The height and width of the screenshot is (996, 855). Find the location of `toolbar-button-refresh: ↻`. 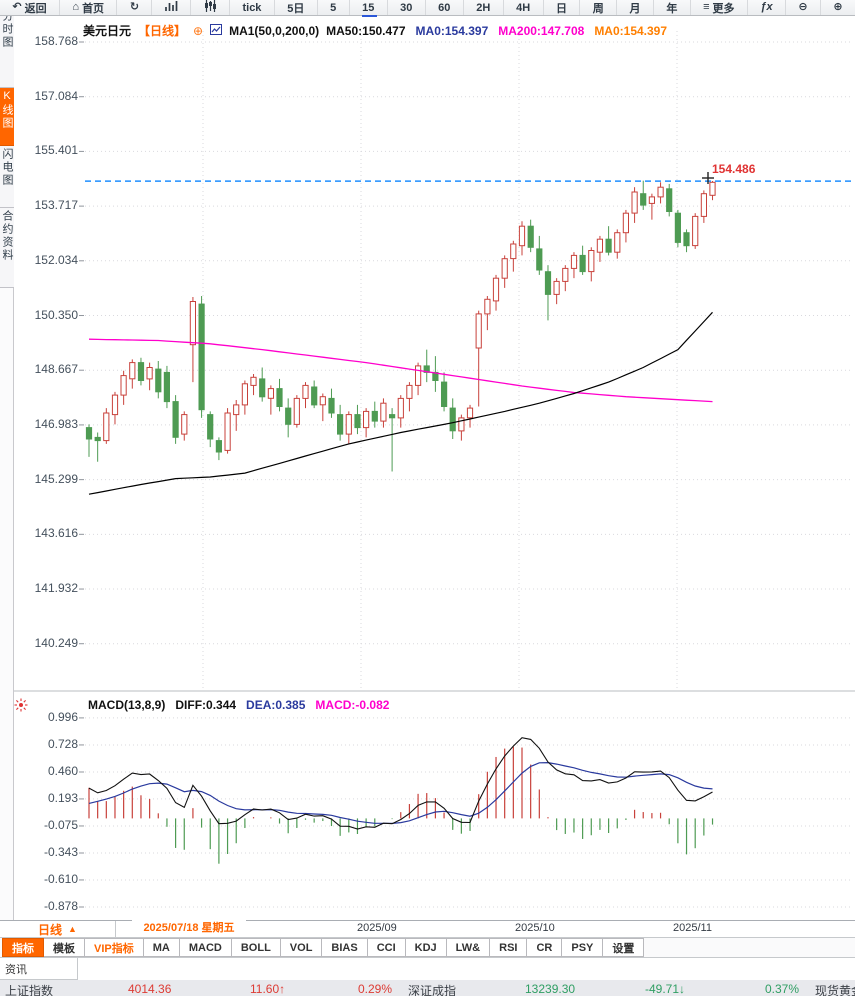

toolbar-button-refresh: ↻ is located at coordinates (135, 7).